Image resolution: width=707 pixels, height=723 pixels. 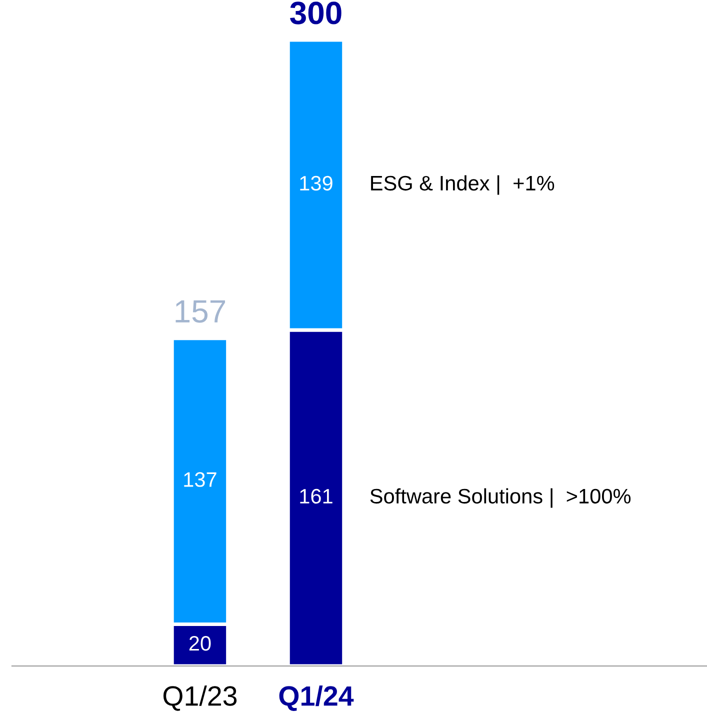 I want to click on series-label: ESG & Index | +1%, so click(x=462, y=185).